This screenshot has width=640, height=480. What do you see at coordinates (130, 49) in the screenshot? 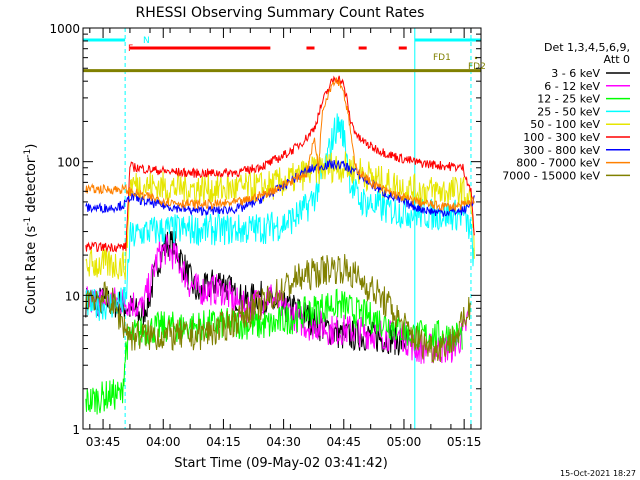
I see `flag-label: F` at bounding box center [130, 49].